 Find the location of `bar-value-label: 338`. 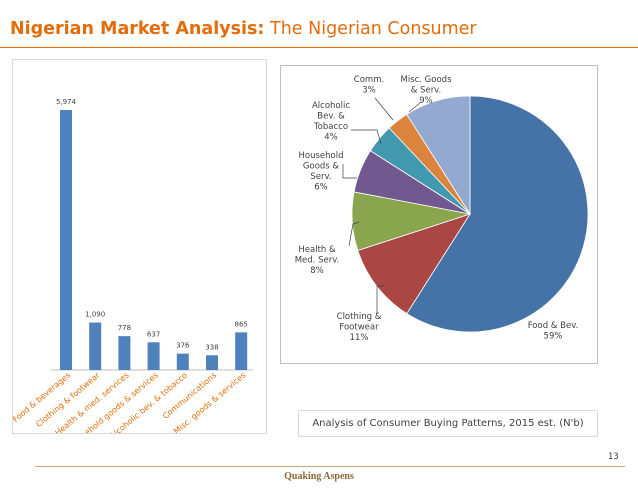

bar-value-label: 338 is located at coordinates (211, 347).